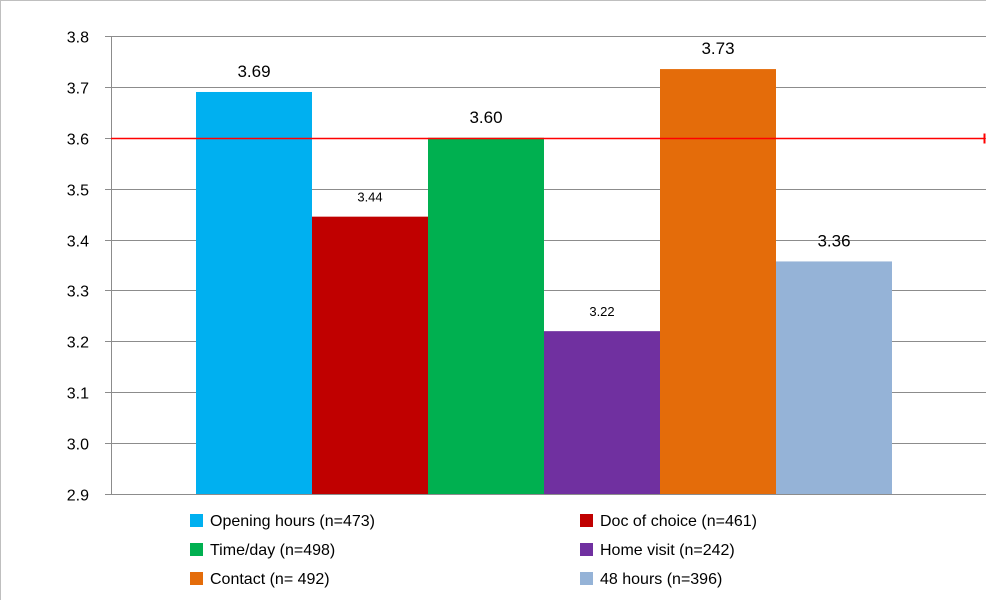 The width and height of the screenshot is (986, 605). Describe the element at coordinates (78, 445) in the screenshot. I see `y-tick-label: 3.0` at that location.